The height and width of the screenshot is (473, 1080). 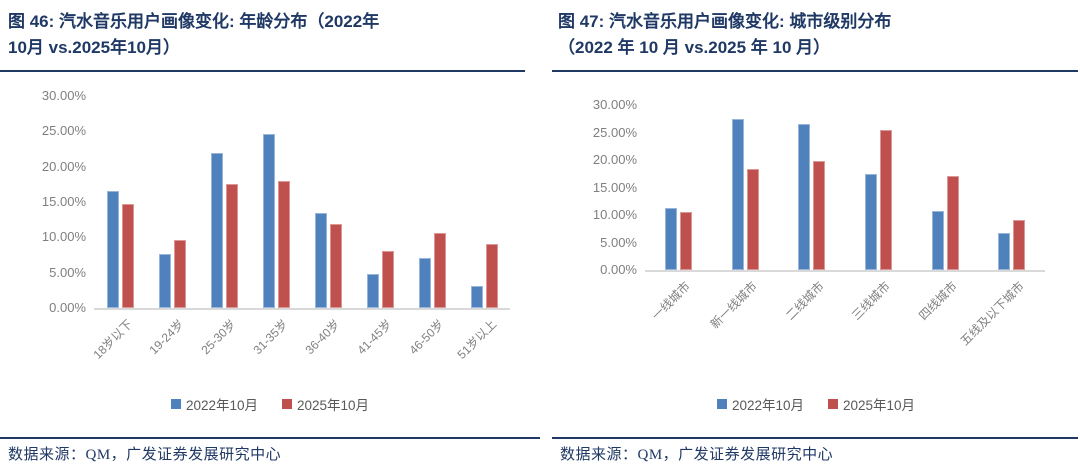 What do you see at coordinates (992, 314) in the screenshot?
I see `x-axis-category-label: 五线及以下城市` at bounding box center [992, 314].